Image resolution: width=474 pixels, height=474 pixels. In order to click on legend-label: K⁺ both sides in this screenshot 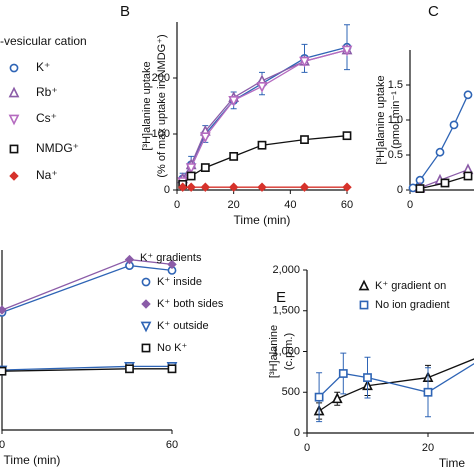, I will do `click(190, 304)`.